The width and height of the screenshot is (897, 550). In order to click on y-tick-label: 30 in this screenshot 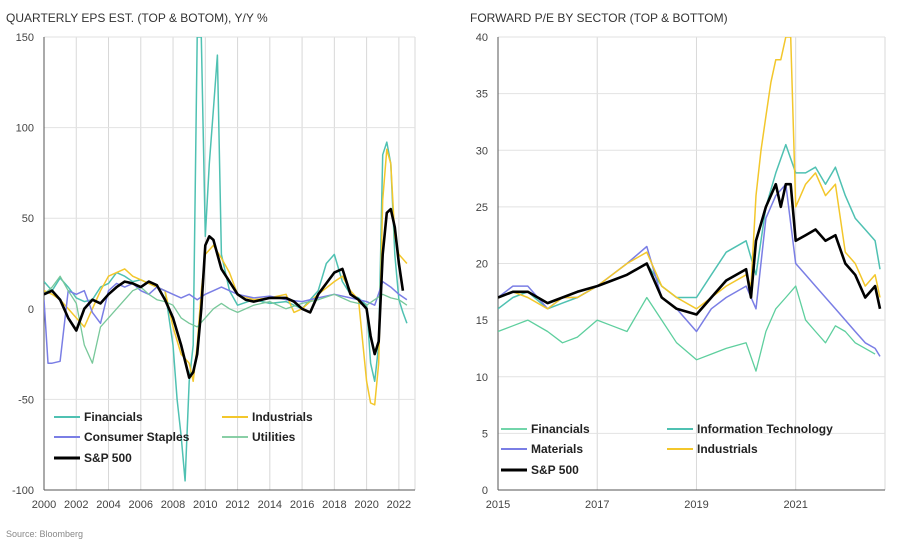, I will do `click(482, 151)`.